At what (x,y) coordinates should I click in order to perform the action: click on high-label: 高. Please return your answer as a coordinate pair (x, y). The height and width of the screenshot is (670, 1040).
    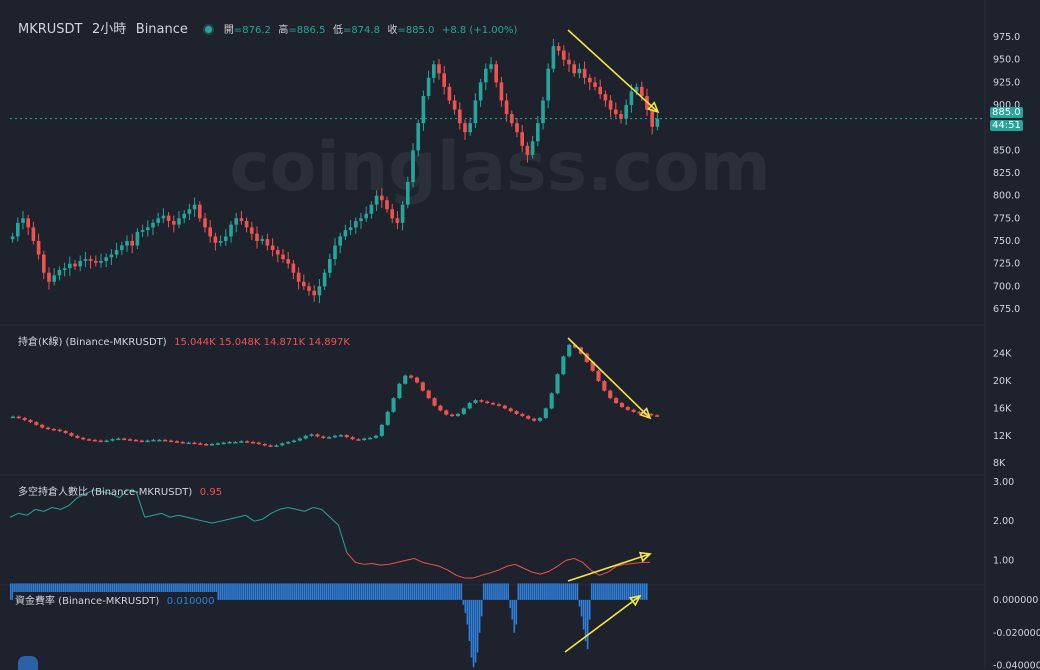
    Looking at the image, I should click on (283, 30).